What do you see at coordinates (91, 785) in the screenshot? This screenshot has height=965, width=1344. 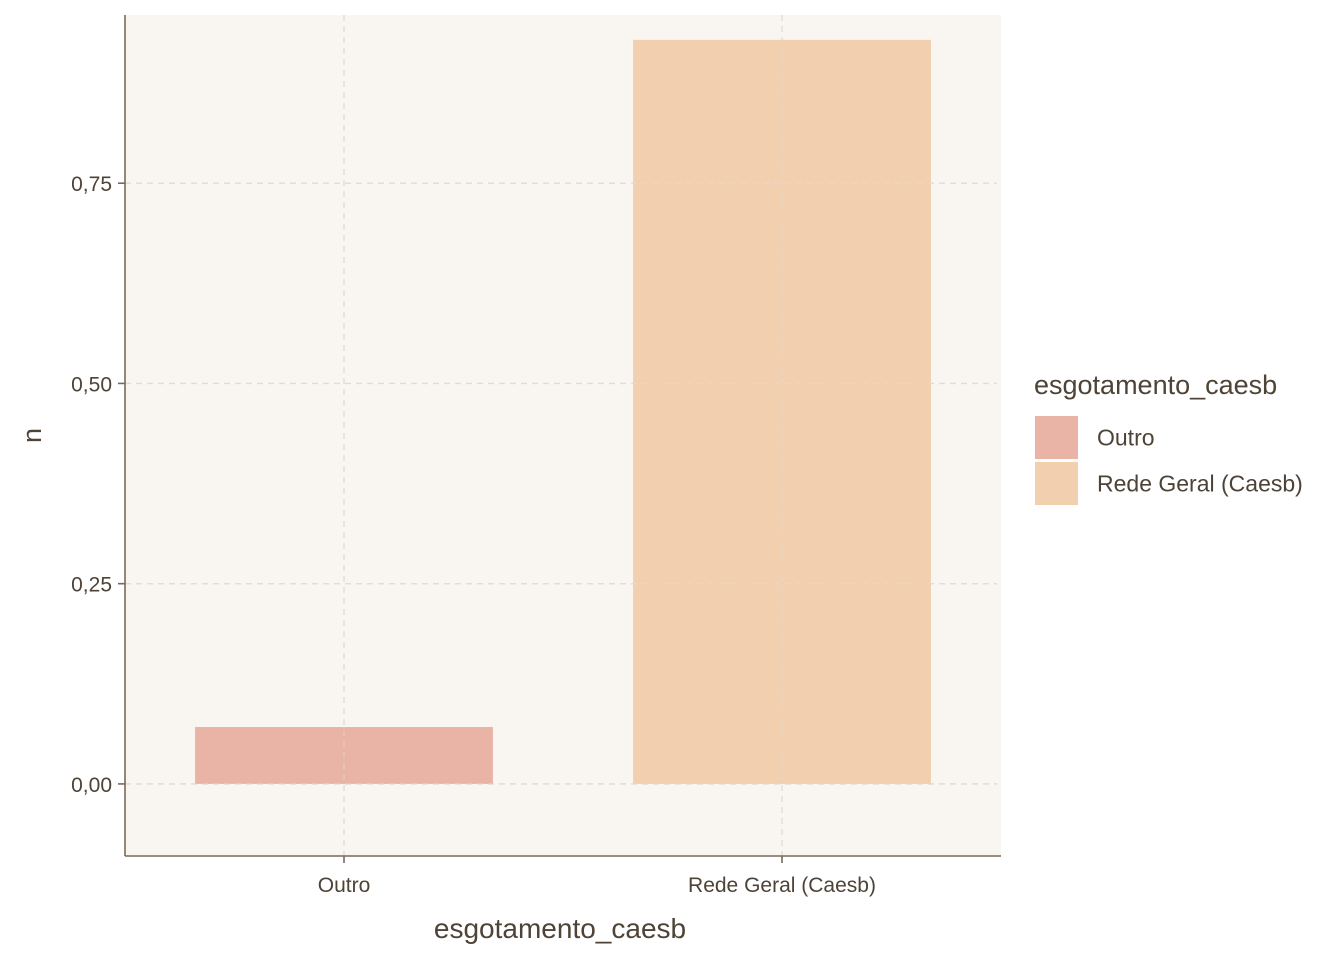 I see `y-tick-label: 0,00` at bounding box center [91, 785].